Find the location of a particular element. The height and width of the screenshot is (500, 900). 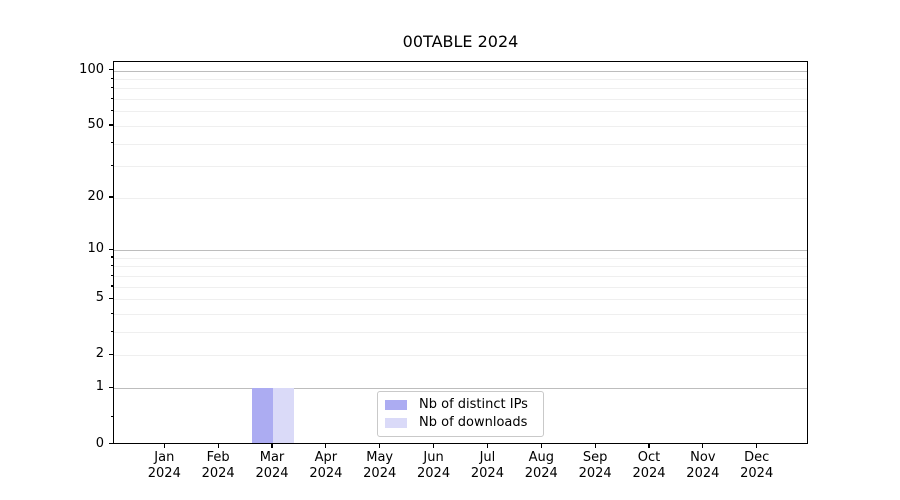

legend-item-downloads: Nb of downloads is located at coordinates (460, 423).